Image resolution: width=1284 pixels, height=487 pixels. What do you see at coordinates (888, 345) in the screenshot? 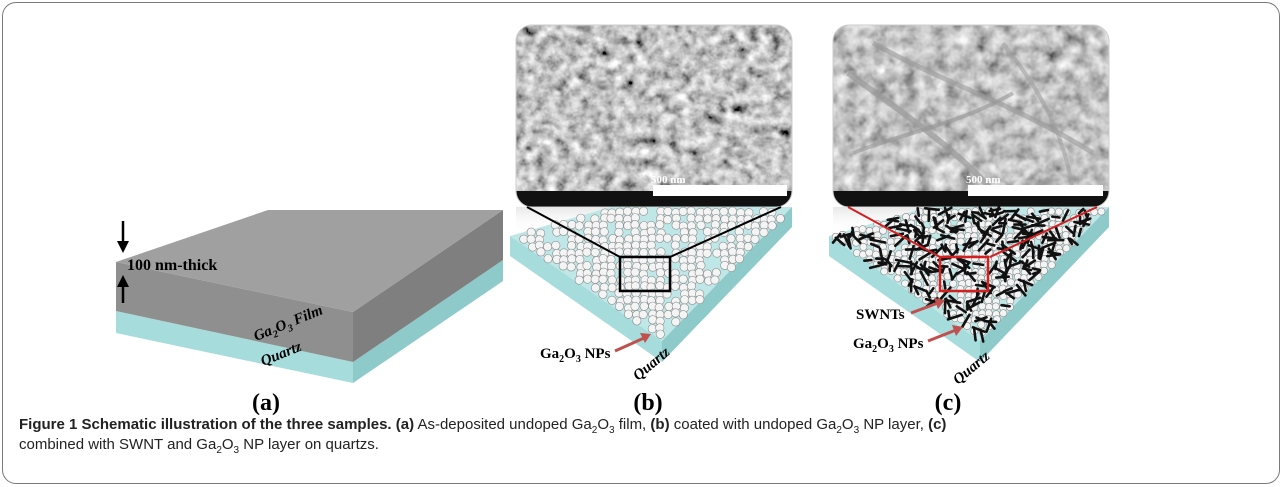
I see `np-label-c: Ga2O3 NPs` at bounding box center [888, 345].